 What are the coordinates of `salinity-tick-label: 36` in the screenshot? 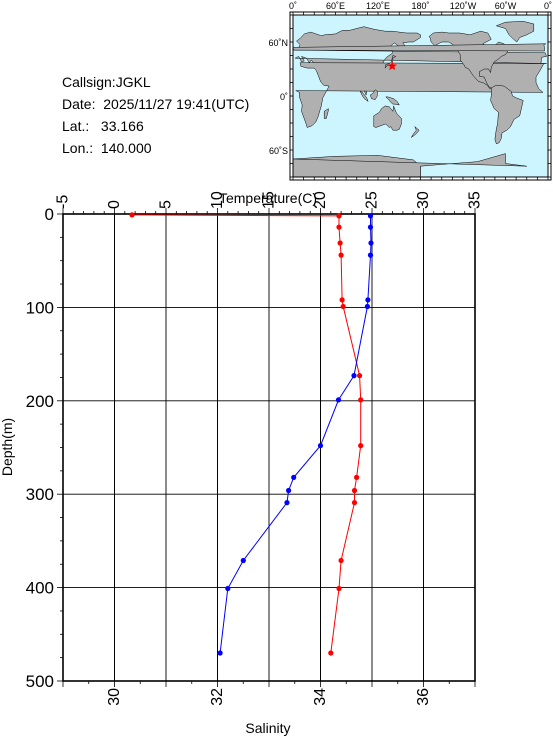 It's located at (423, 697).